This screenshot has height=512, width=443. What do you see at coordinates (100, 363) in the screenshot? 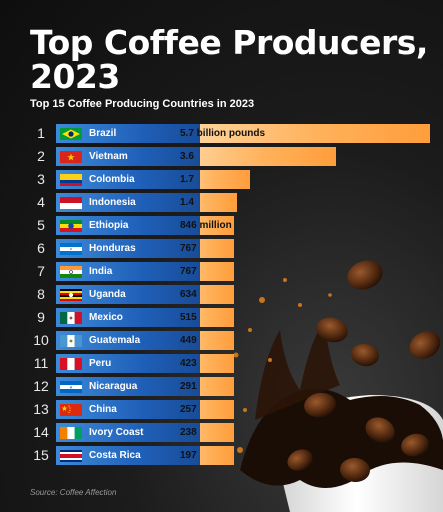
I see `country-name: Peru` at bounding box center [100, 363].